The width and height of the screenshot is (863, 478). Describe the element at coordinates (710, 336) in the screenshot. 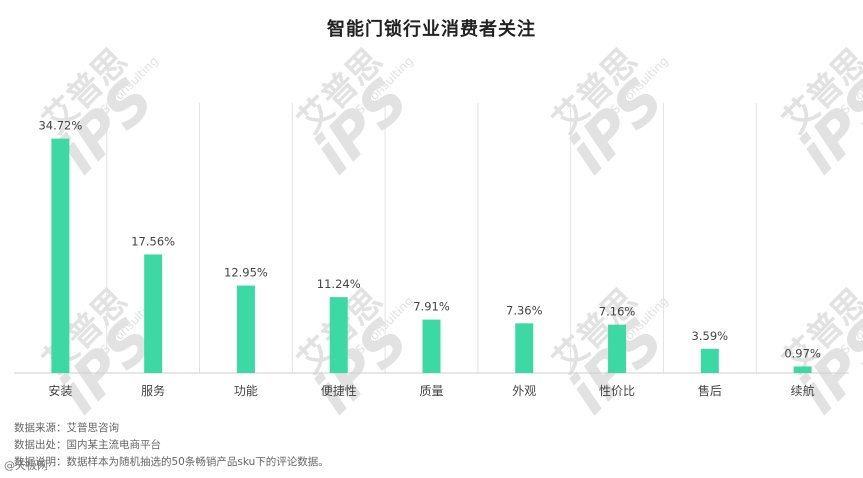

I see `data-label: 3.59%` at that location.